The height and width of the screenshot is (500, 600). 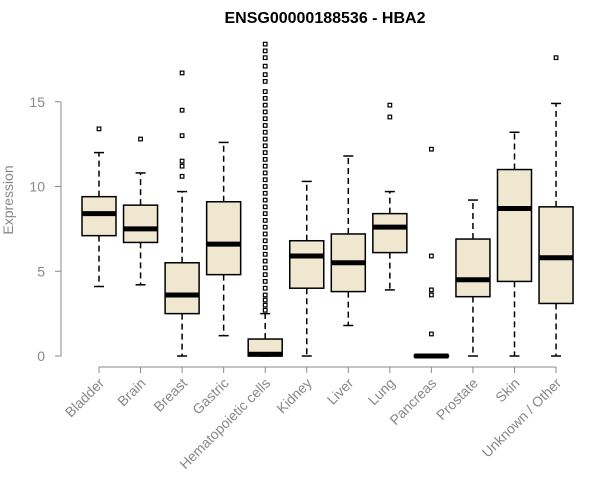 What do you see at coordinates (431, 252) in the screenshot?
I see `box-pancreas` at bounding box center [431, 252].